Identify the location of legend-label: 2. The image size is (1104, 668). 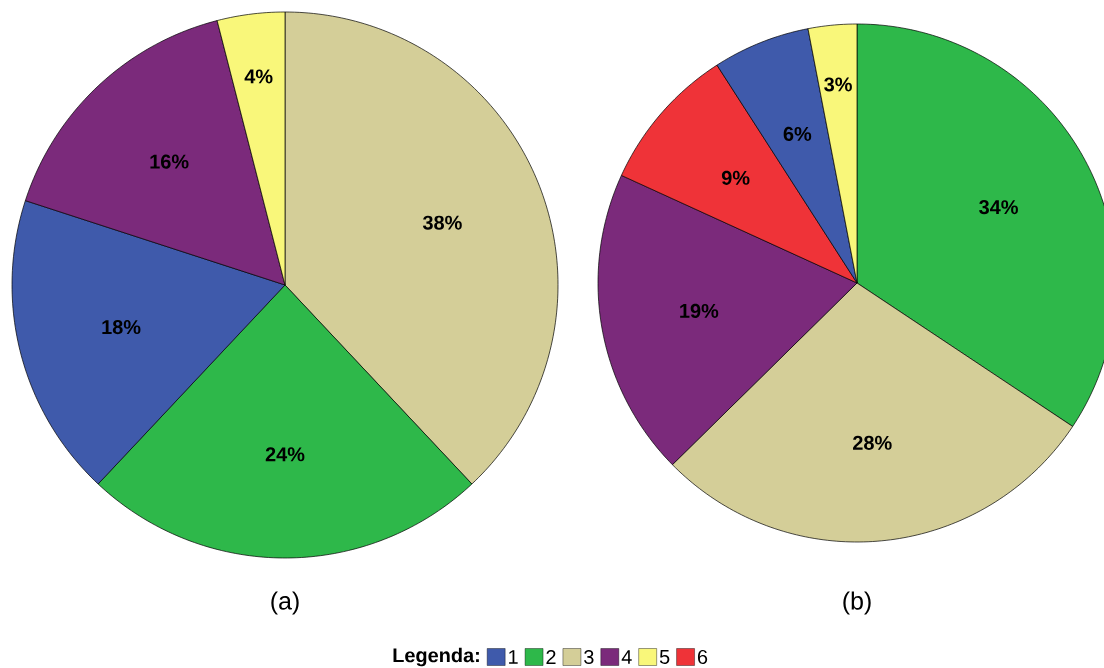
(551, 657).